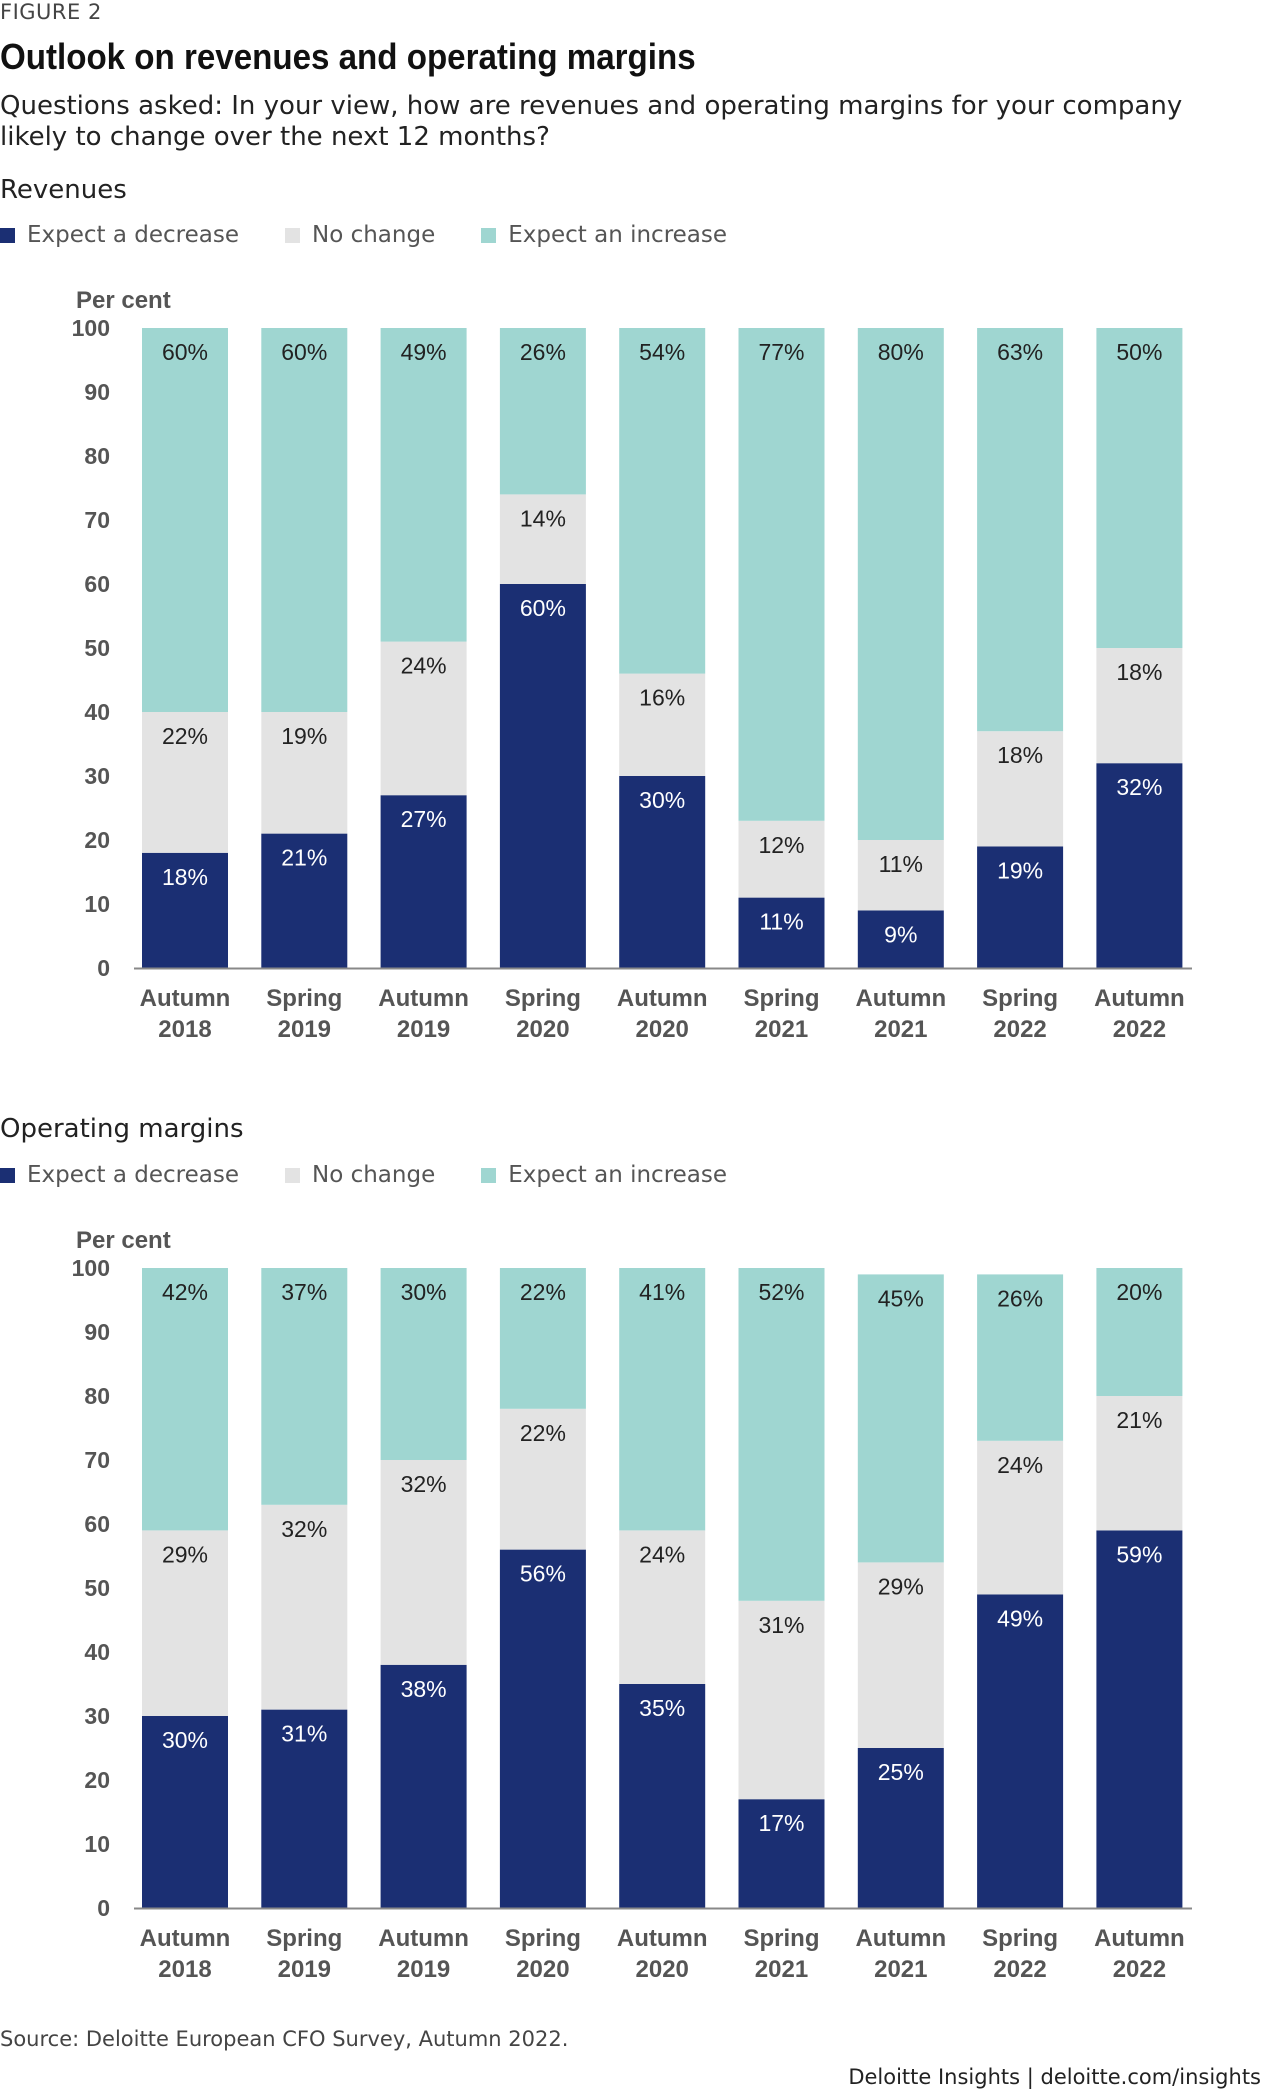  Describe the element at coordinates (604, 1175) in the screenshot. I see `legend-item-increase: Expect an increase` at that location.